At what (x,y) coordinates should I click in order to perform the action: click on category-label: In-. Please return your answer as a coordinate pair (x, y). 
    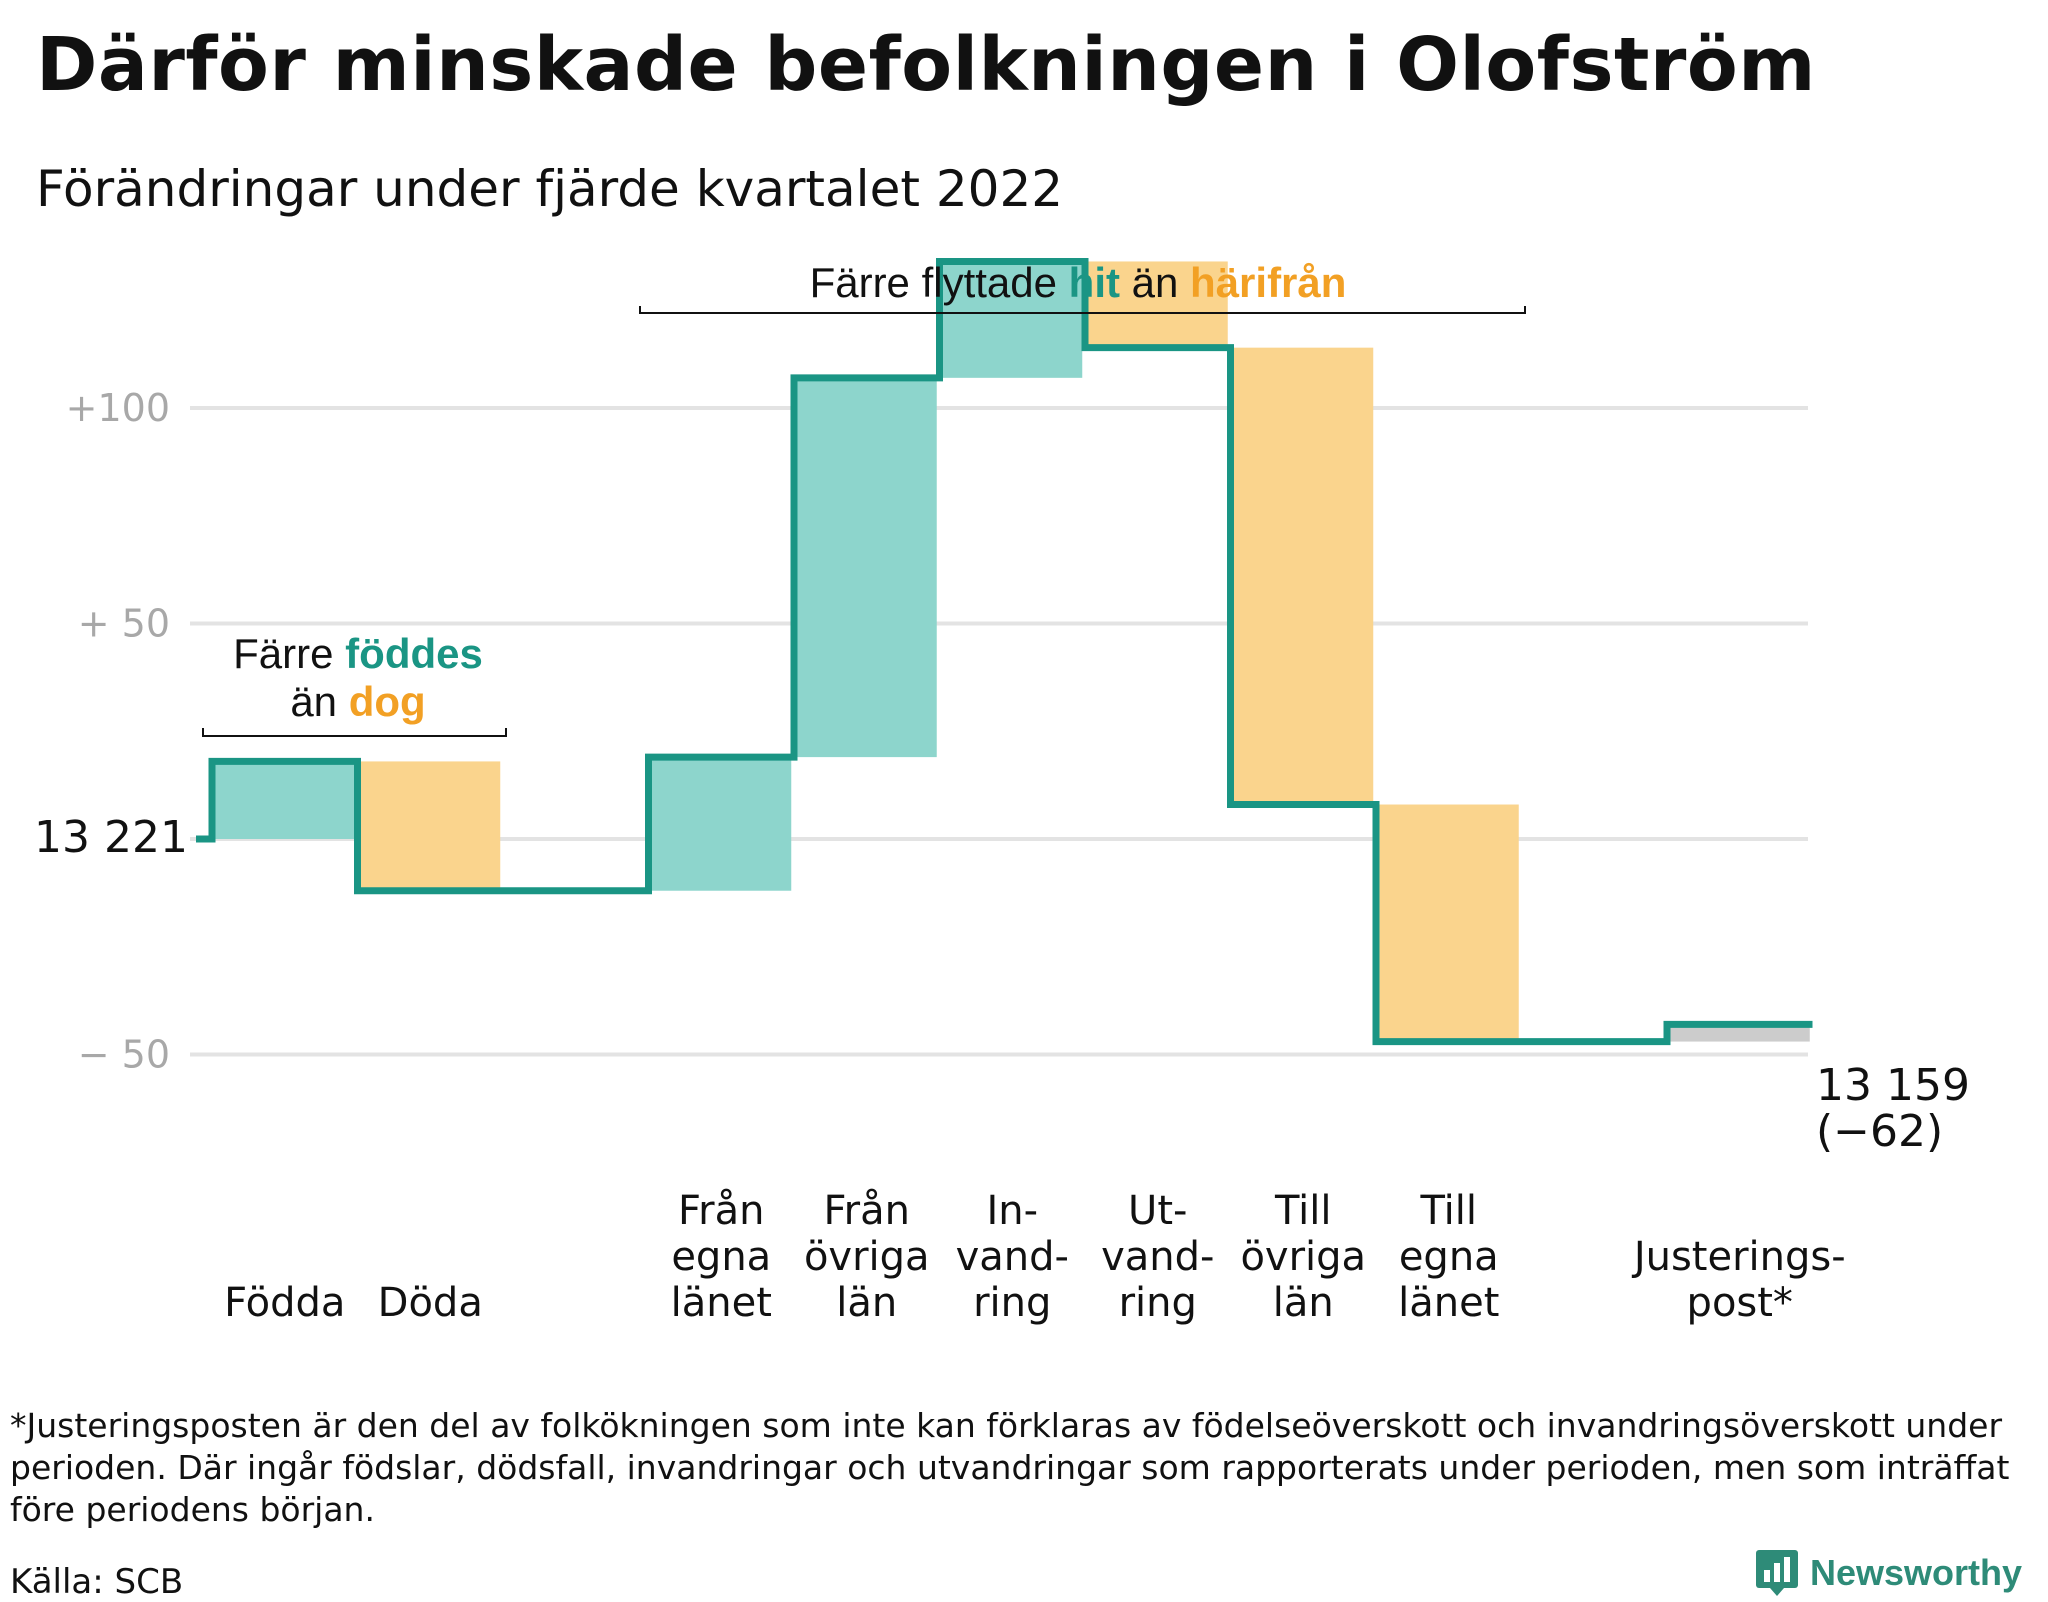
    Looking at the image, I should click on (1012, 1211).